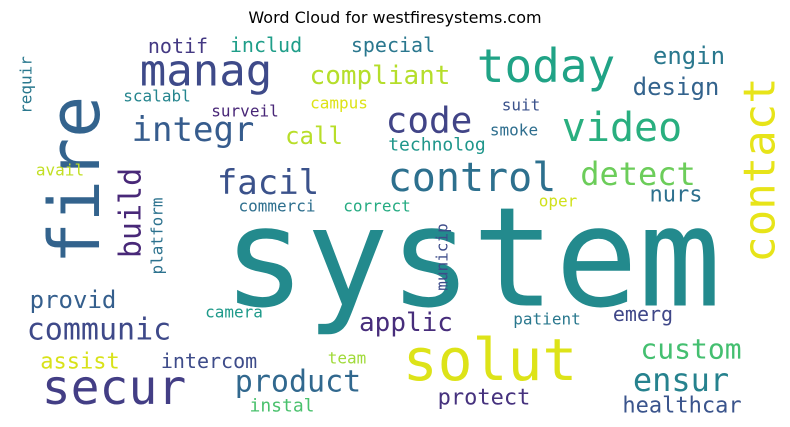  What do you see at coordinates (429, 121) in the screenshot?
I see `word-code: code` at bounding box center [429, 121].